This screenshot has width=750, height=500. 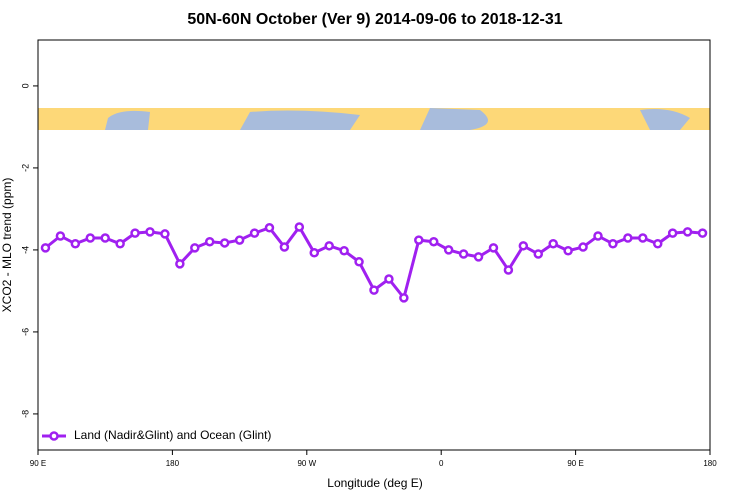 I want to click on y-tick-label: -8, so click(x=25, y=414).